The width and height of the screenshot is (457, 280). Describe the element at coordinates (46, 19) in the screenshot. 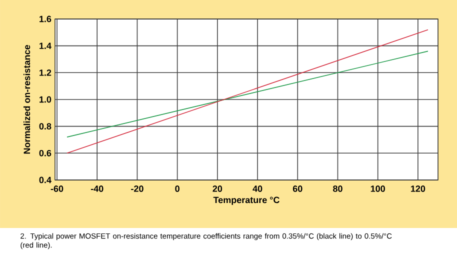

I see `y-tick-label: 1.6` at that location.